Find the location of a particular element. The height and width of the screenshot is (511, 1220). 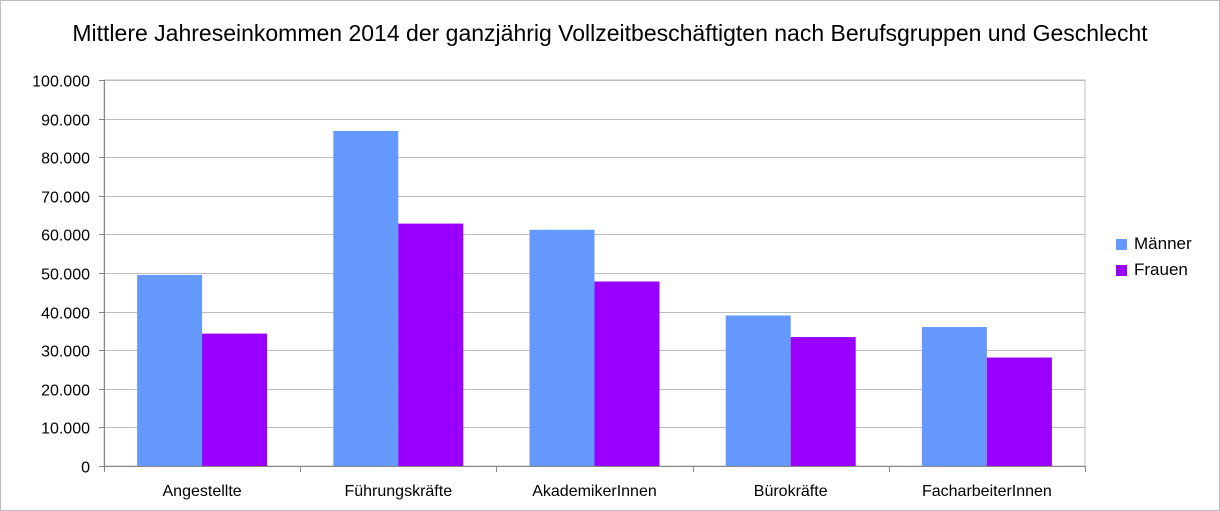

y-tick-label: 20.000 is located at coordinates (65, 391).